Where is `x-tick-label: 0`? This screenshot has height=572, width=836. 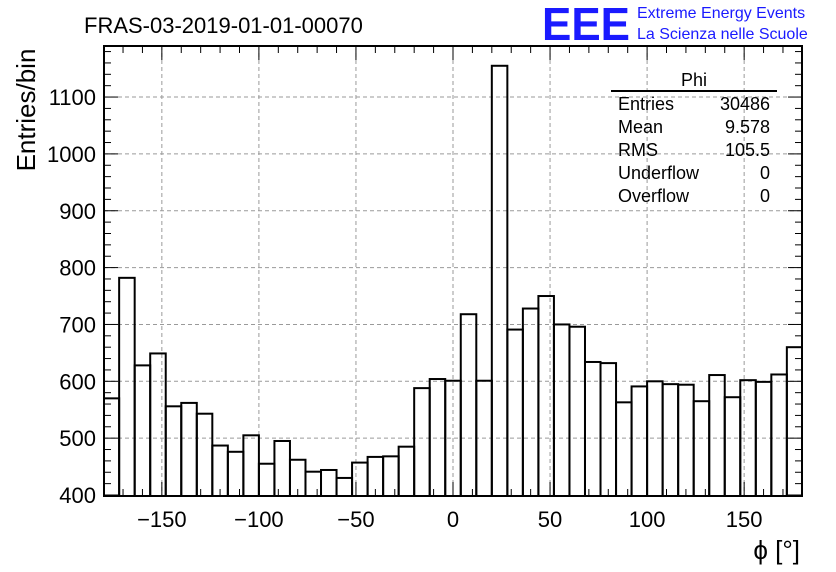
x-tick-label: 0 is located at coordinates (453, 519).